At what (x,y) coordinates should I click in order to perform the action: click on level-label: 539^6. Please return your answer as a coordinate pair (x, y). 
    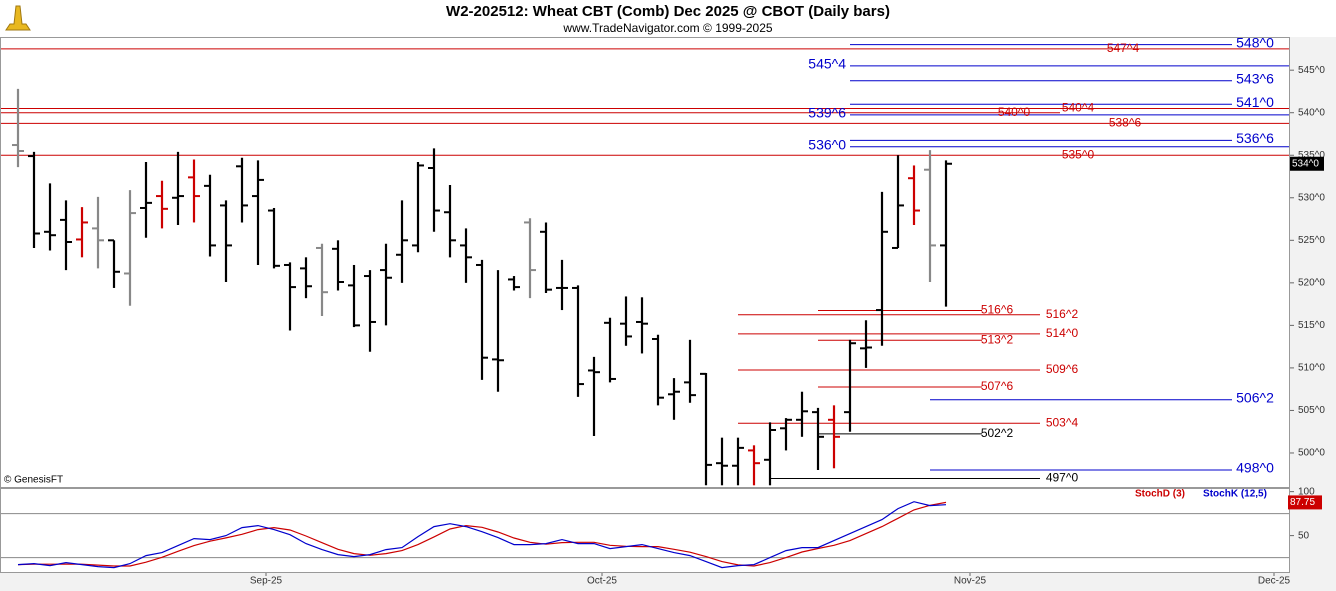
    Looking at the image, I should click on (827, 113).